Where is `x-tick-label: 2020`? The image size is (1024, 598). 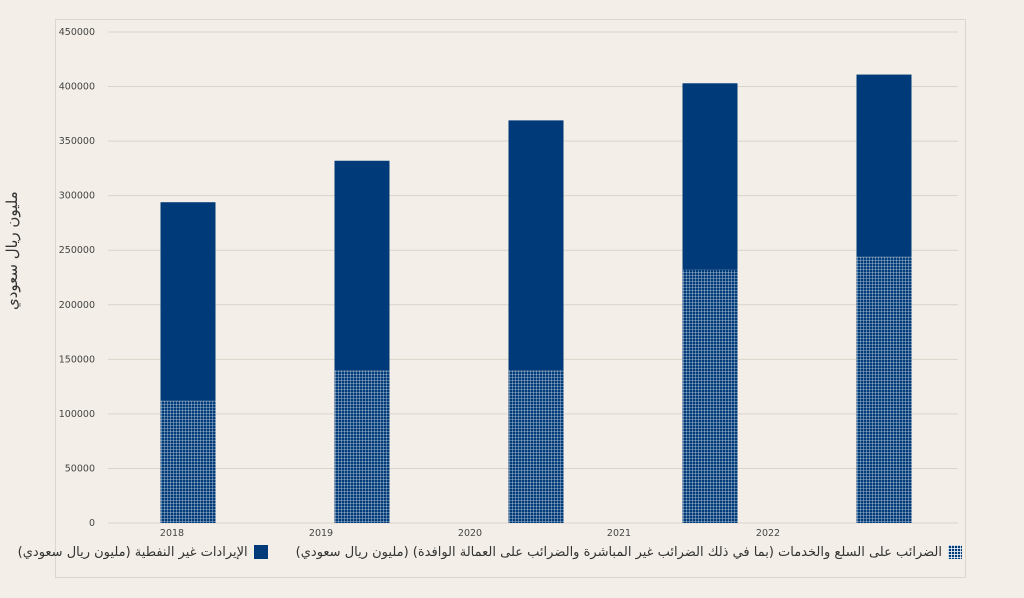 x-tick-label: 2020 is located at coordinates (470, 533).